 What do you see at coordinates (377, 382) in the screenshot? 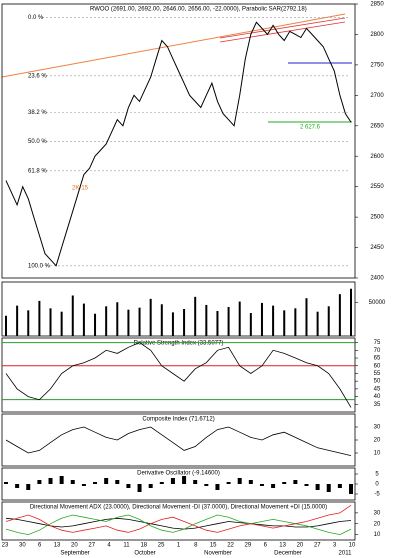
I see `y-tick-label: 50` at bounding box center [377, 382].